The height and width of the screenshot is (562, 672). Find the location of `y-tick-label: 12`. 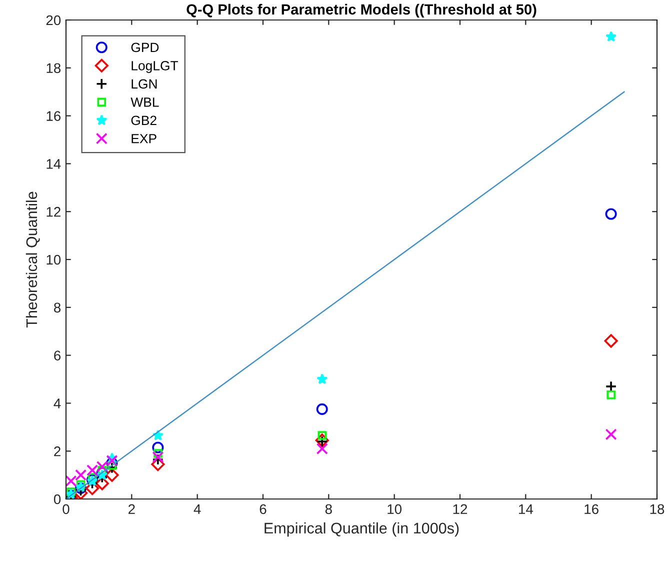

y-tick-label: 12 is located at coordinates (53, 211).